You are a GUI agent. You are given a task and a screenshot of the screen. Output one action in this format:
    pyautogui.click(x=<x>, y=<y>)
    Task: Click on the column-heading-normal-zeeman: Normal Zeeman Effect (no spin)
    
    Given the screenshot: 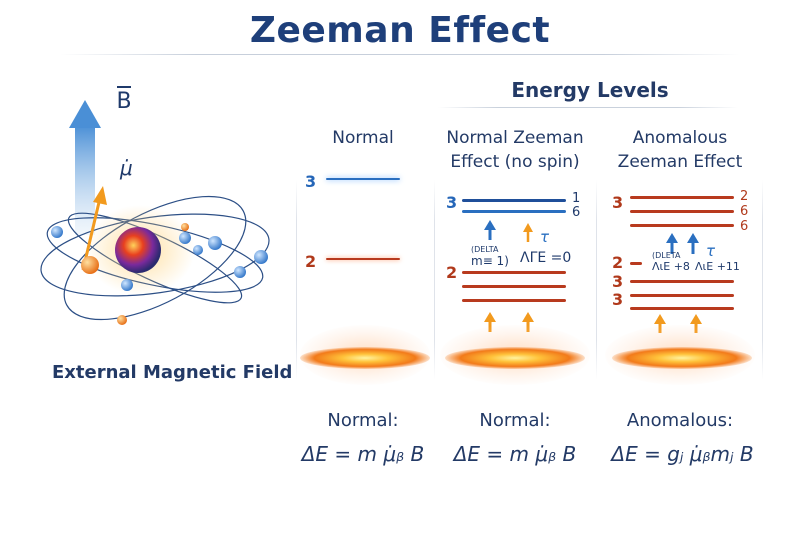 What is the action you would take?
    pyautogui.click(x=515, y=150)
    